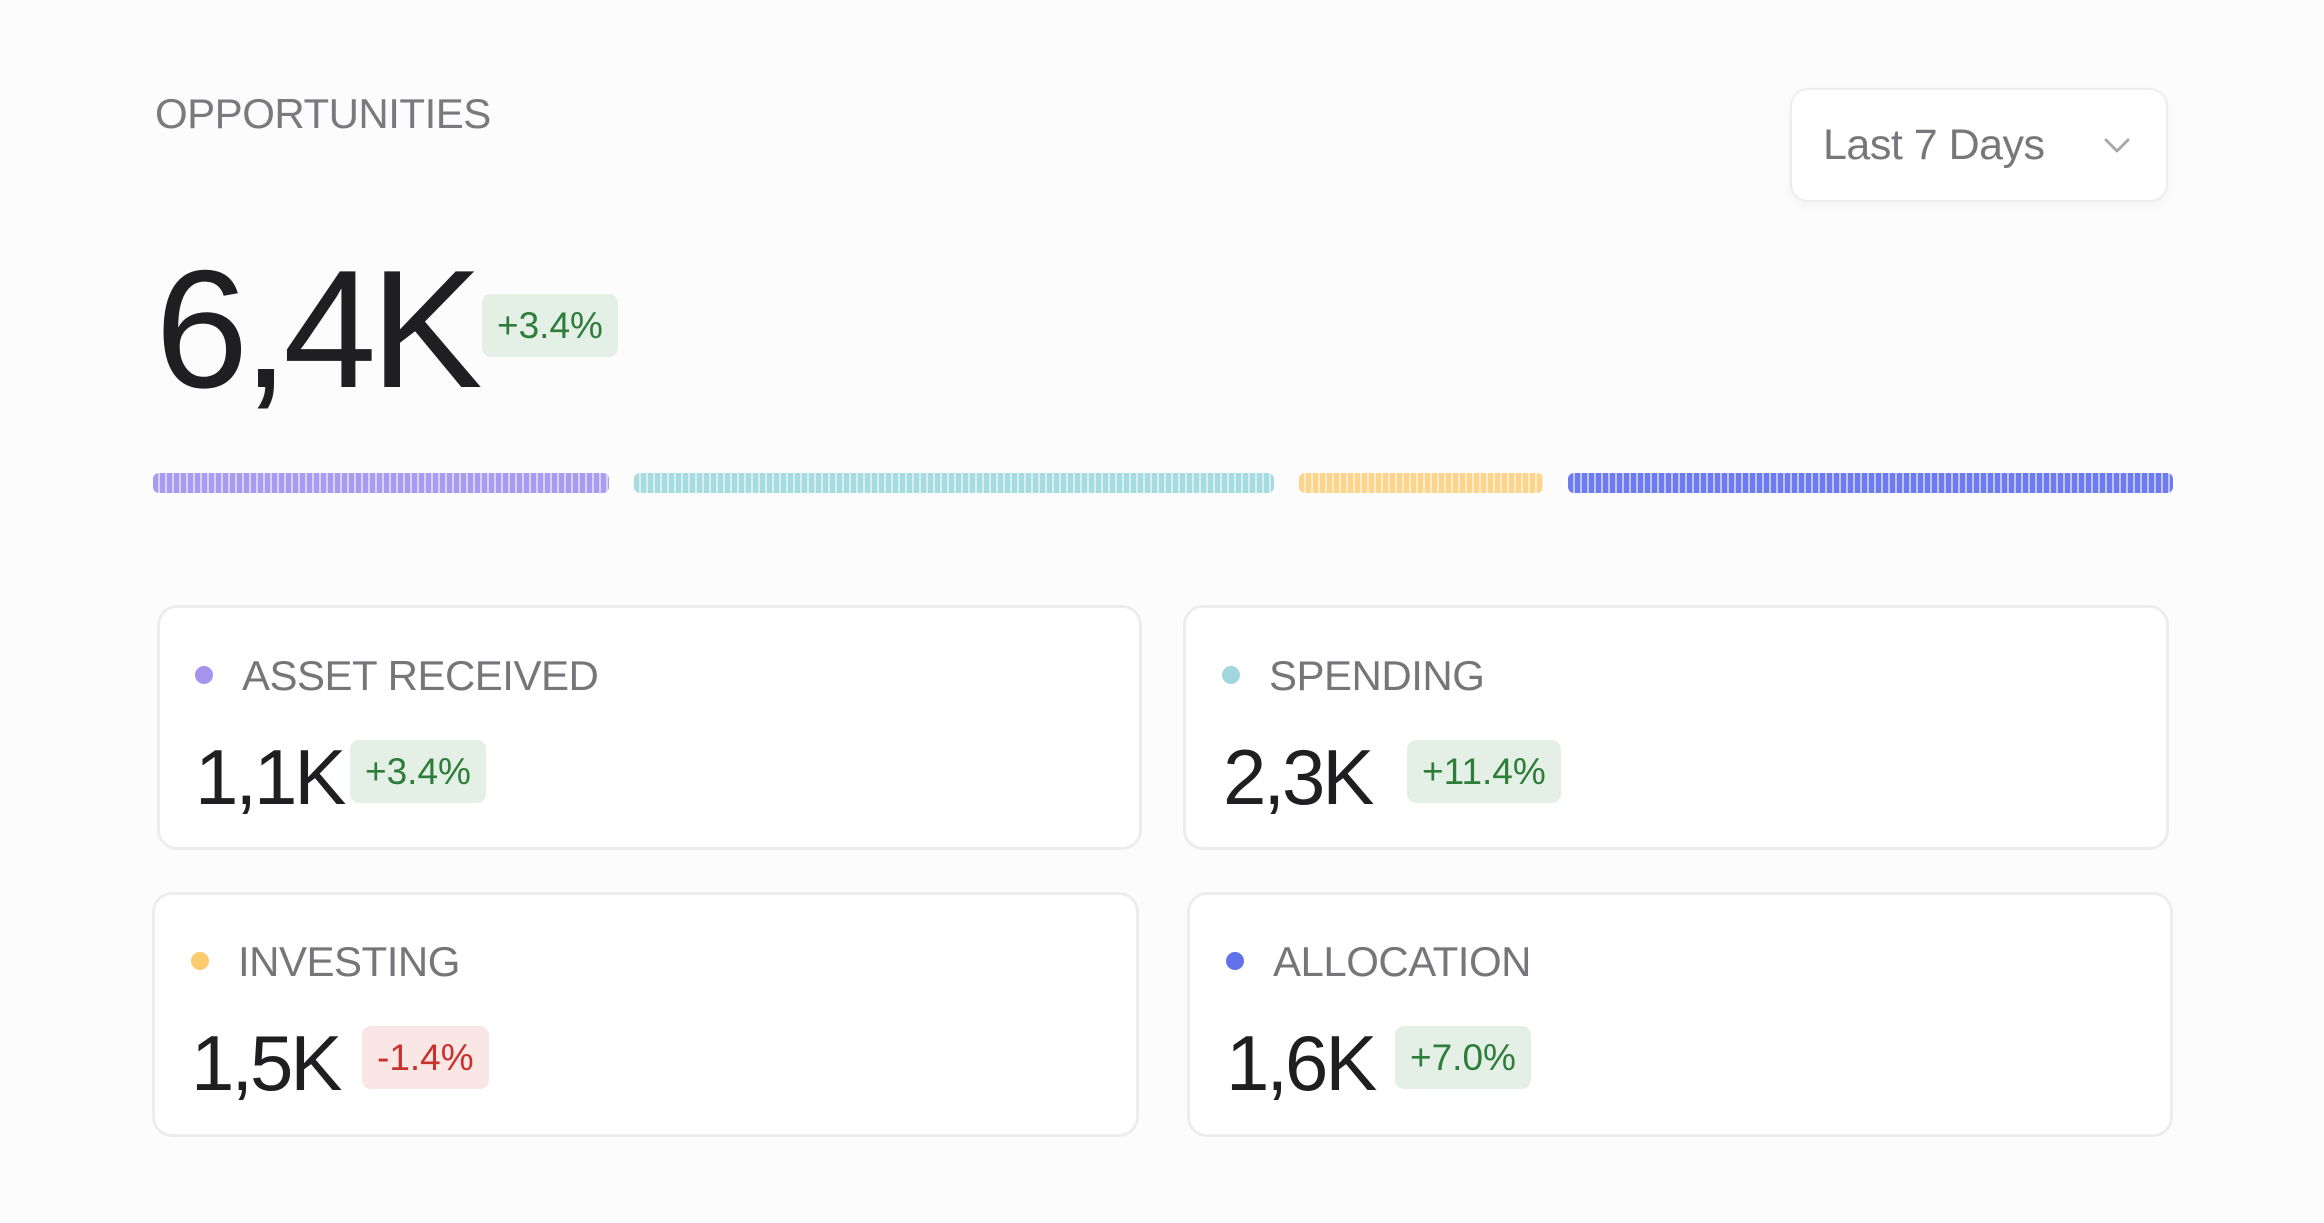 This screenshot has width=2324, height=1223. What do you see at coordinates (349, 961) in the screenshot?
I see `card-label: INVESTING` at bounding box center [349, 961].